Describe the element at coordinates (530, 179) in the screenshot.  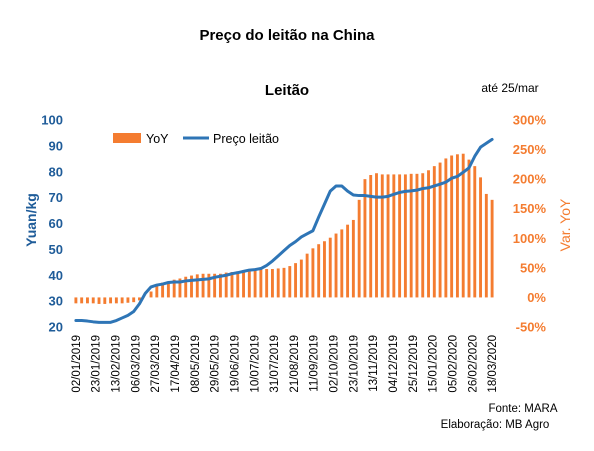
I see `right-axis-tick-label: 200%` at that location.